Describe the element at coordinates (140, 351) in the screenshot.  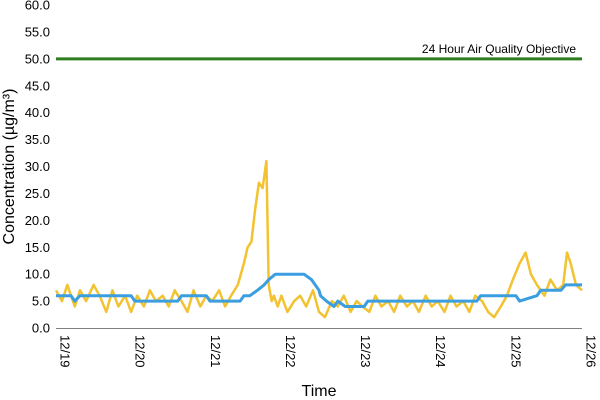
I see `x-tick-label: 12/20` at that location.